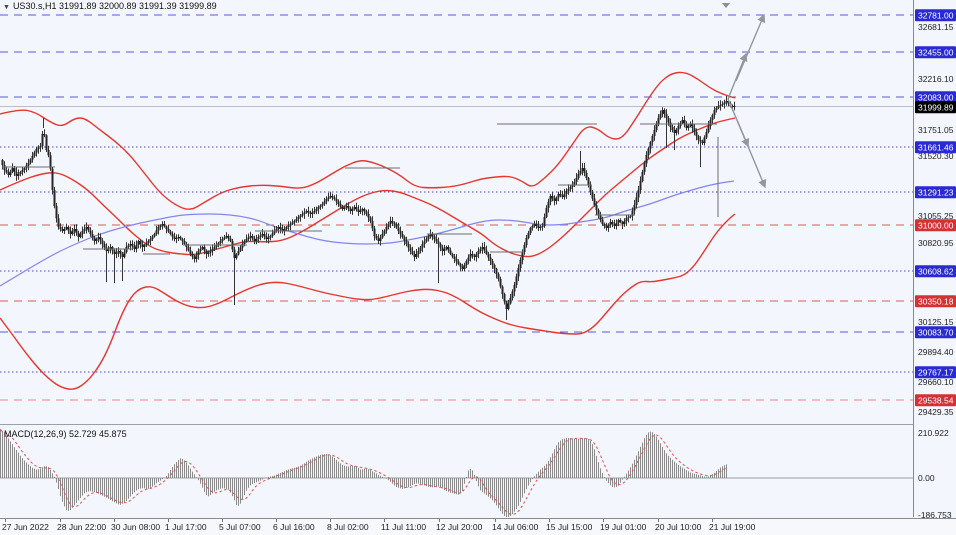 Image resolution: width=956 pixels, height=535 pixels. I want to click on axis-level-box: 30350.18, so click(935, 301).